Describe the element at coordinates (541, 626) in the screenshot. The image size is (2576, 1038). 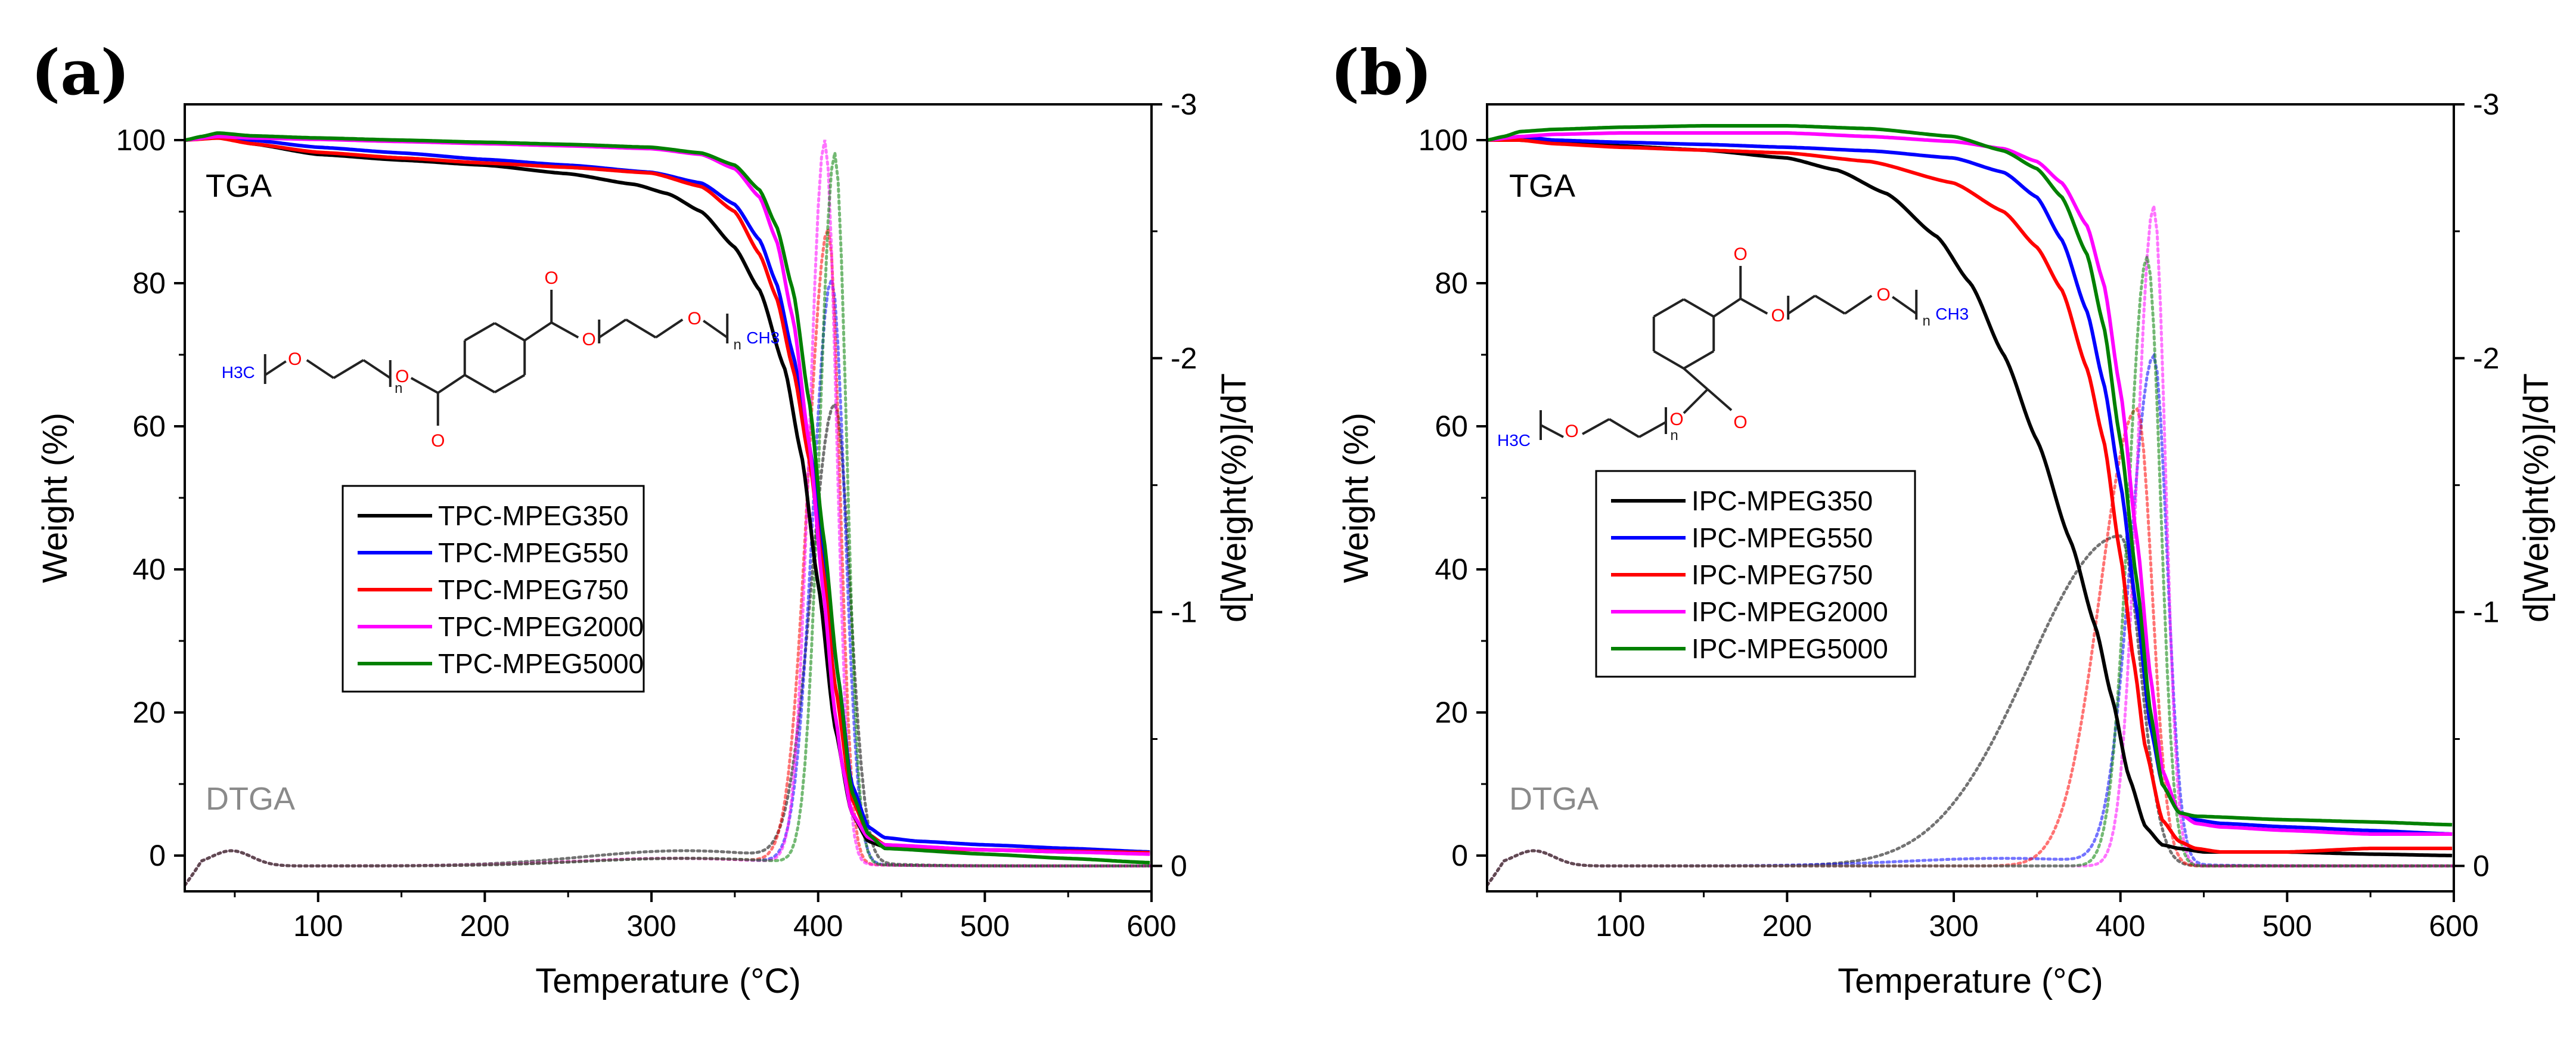
I see `legend-label: TPC-MPEG2000` at that location.